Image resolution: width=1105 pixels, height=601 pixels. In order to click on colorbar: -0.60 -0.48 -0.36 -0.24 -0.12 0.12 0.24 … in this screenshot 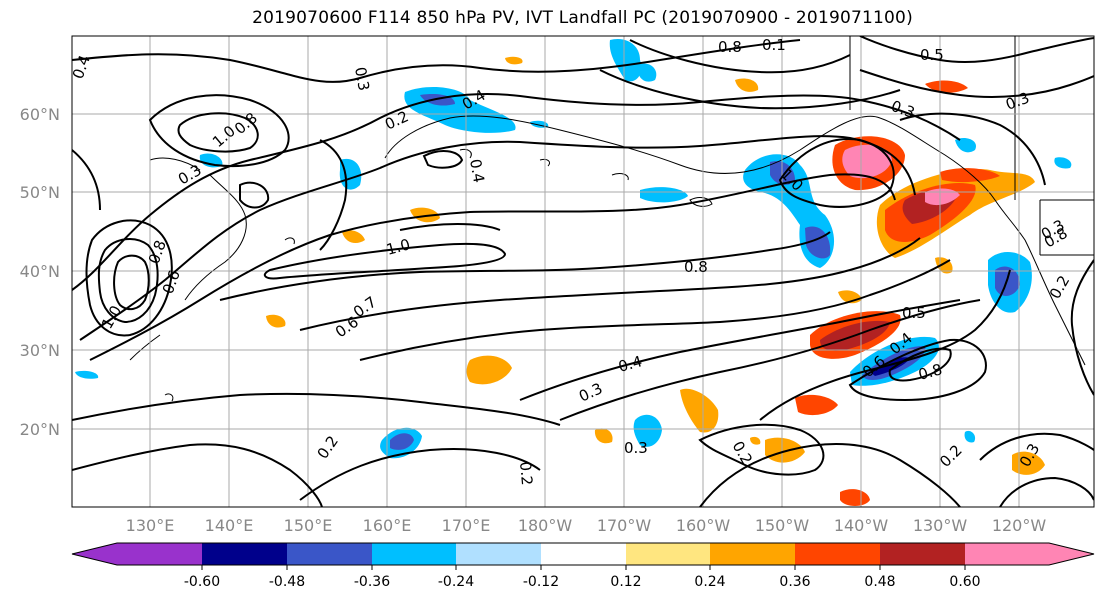, I will do `click(583, 566)`.